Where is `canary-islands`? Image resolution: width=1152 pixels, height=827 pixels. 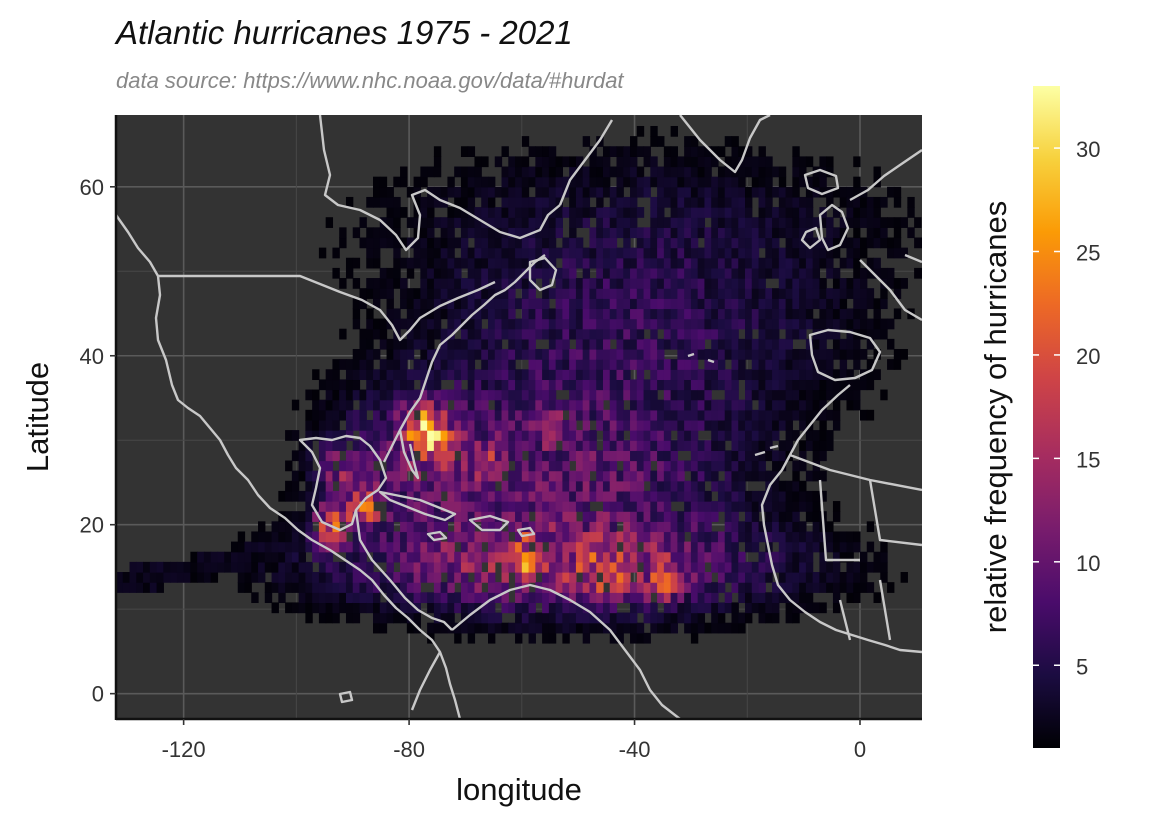 canary-islands is located at coordinates (766, 450).